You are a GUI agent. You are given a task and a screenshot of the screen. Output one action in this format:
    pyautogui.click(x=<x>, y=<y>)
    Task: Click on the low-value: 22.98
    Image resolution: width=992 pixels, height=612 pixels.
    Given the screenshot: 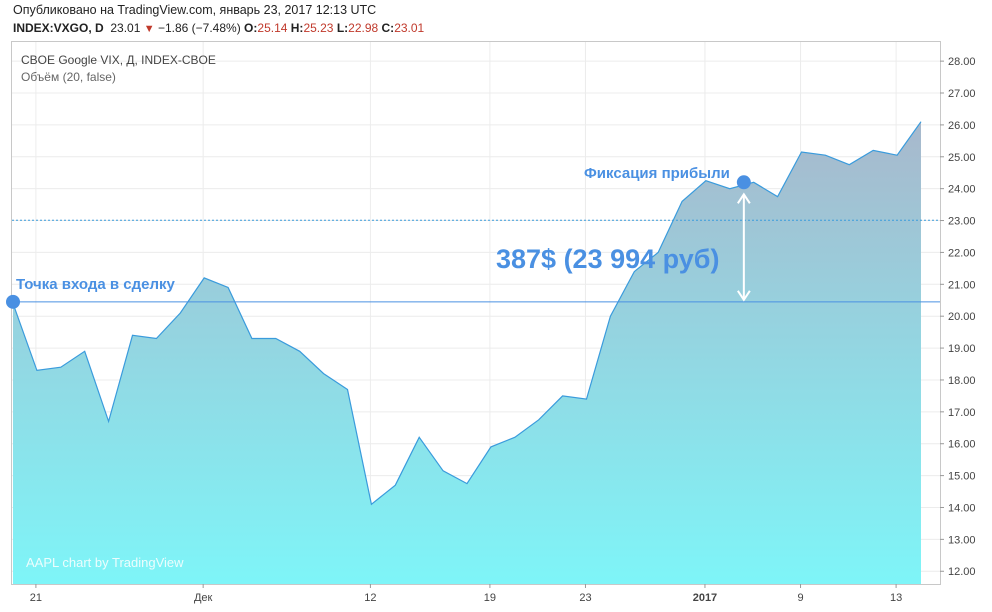 What is the action you would take?
    pyautogui.click(x=363, y=28)
    